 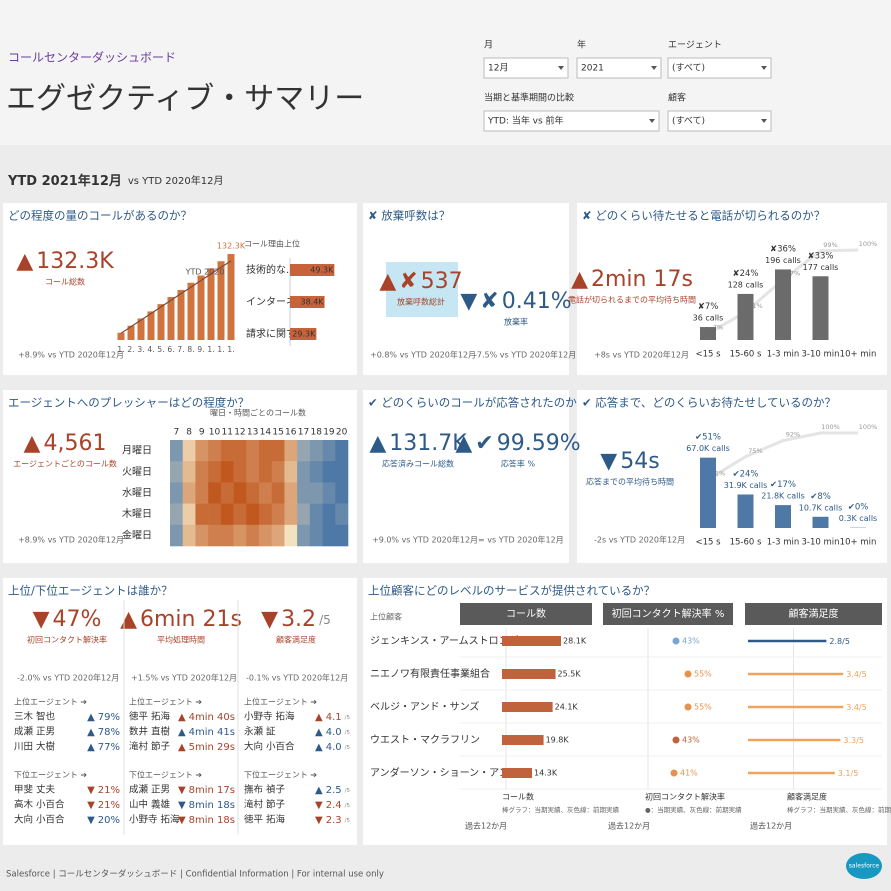 What do you see at coordinates (109, 747) in the screenshot?
I see `agent-value-value: 77%` at bounding box center [109, 747].